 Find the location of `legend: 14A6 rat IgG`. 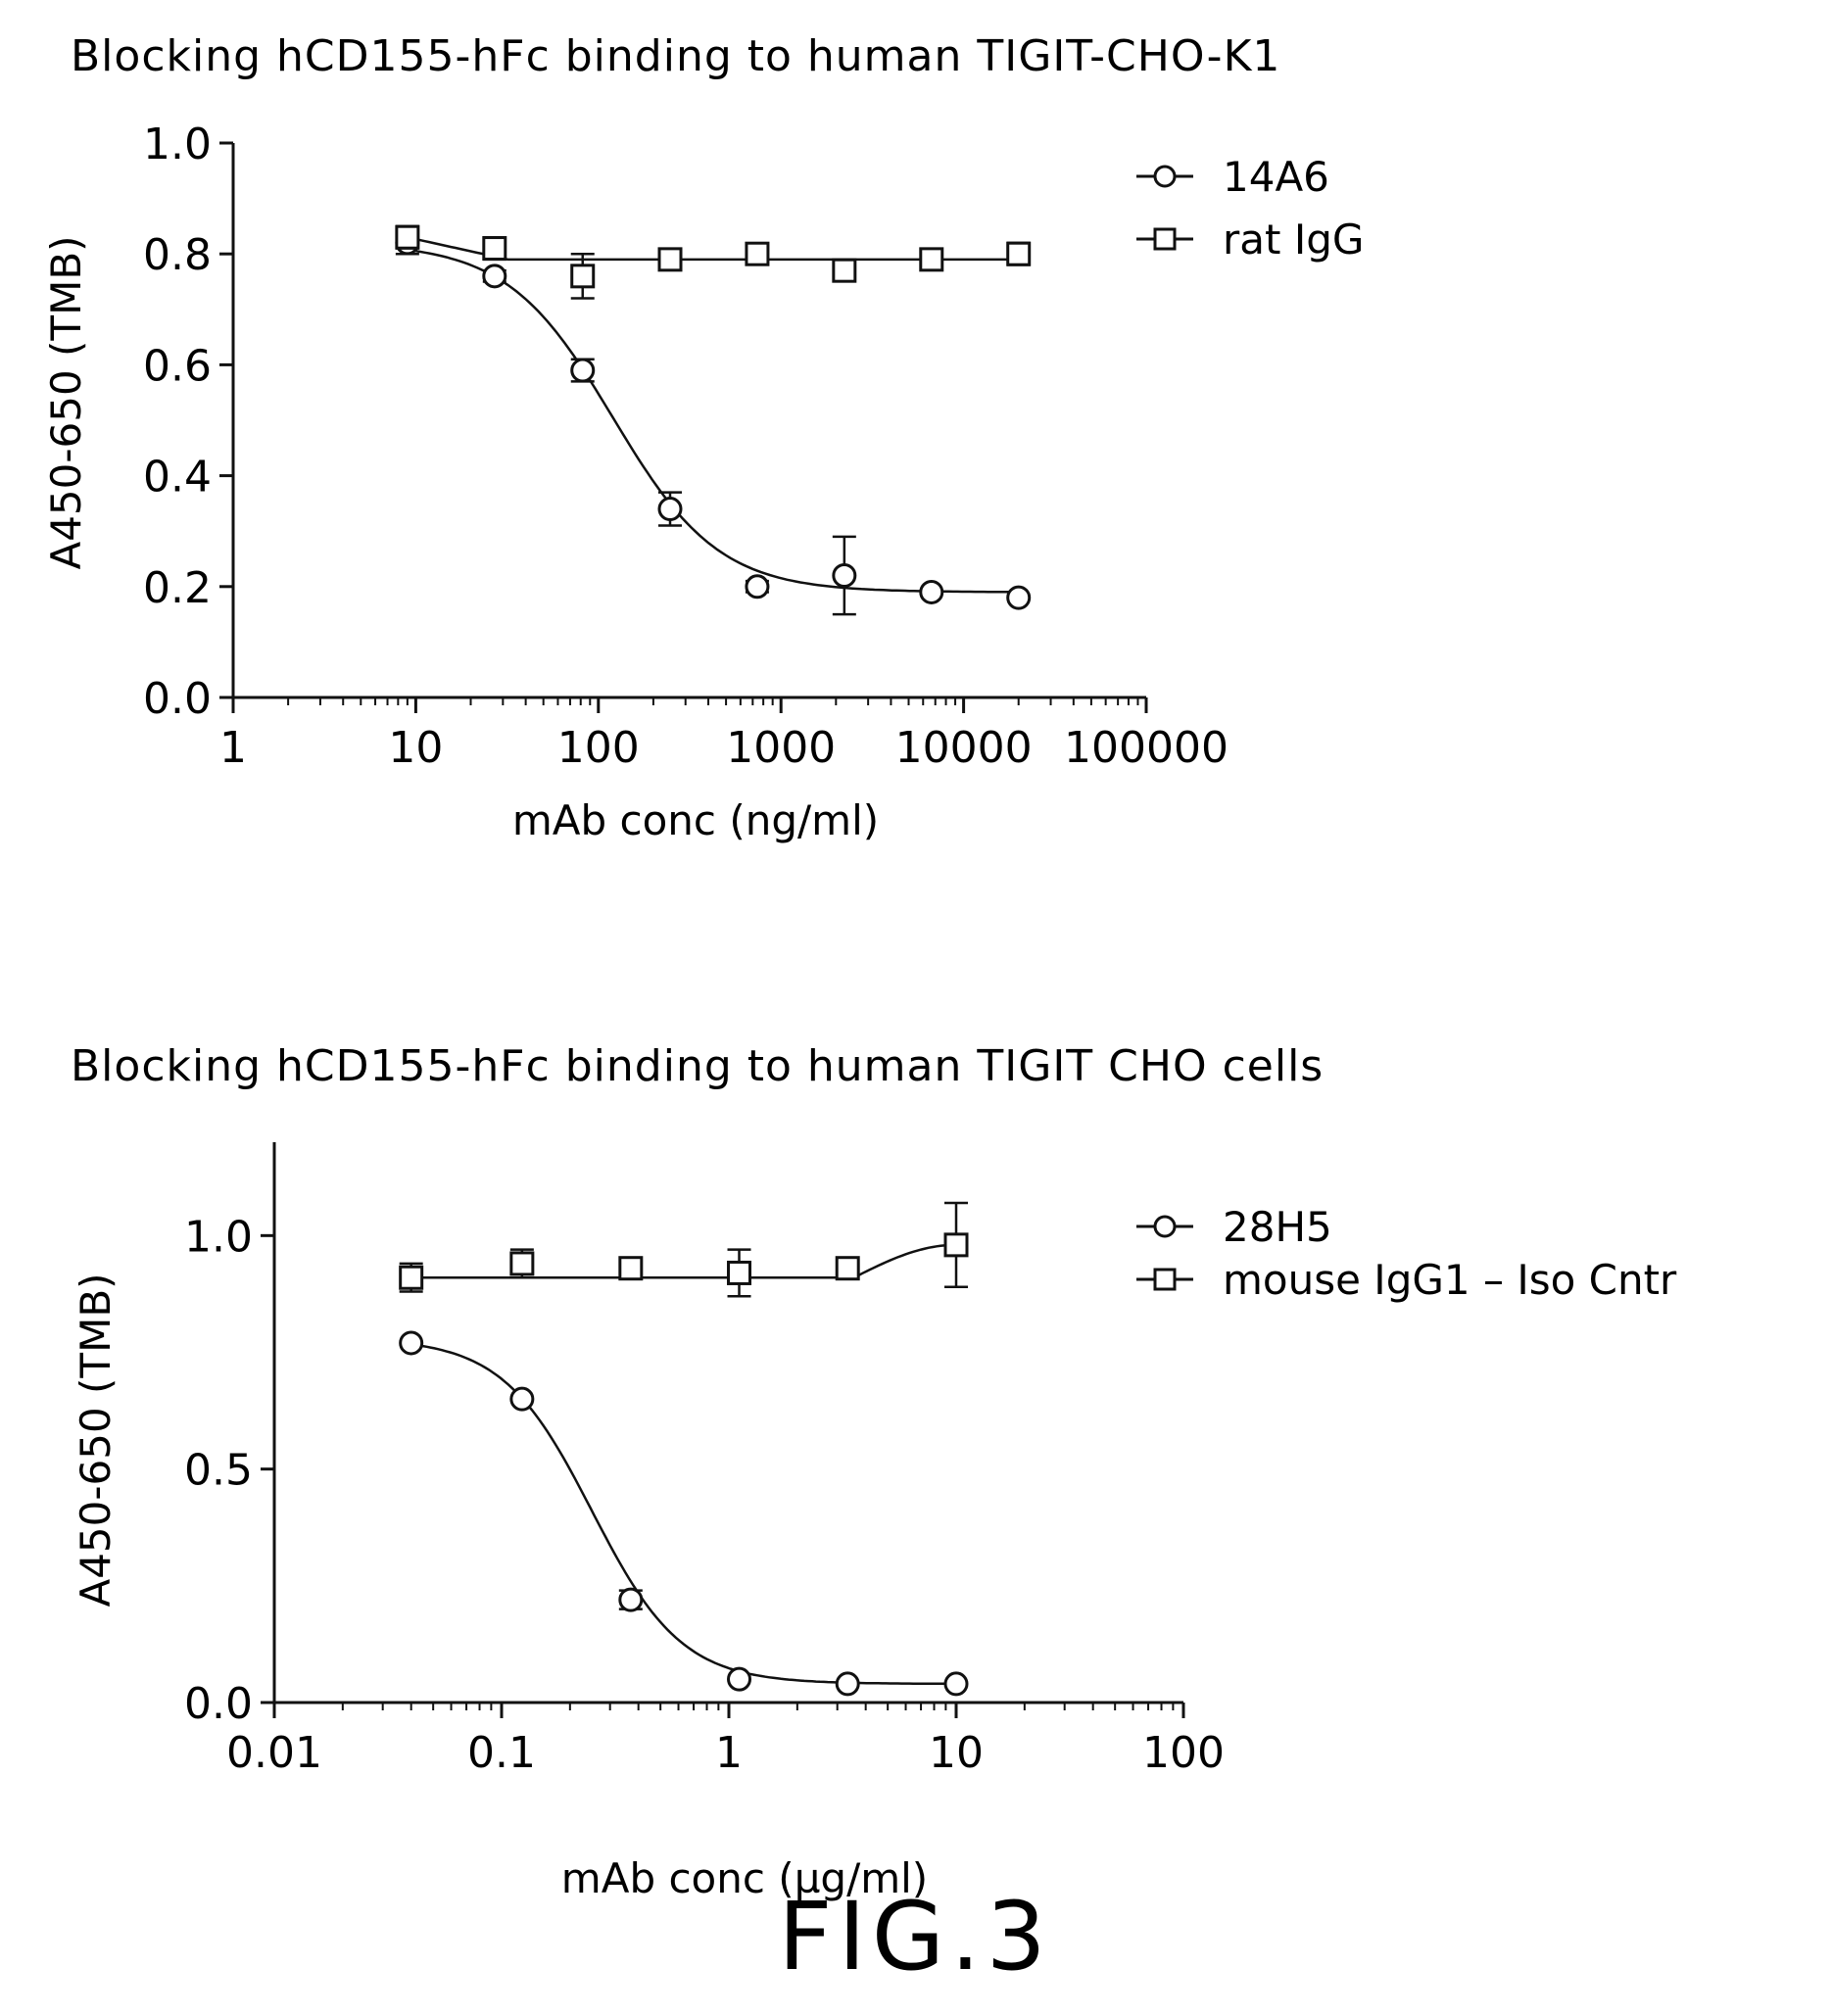

legend: 14A6 rat IgG is located at coordinates (1250, 208).